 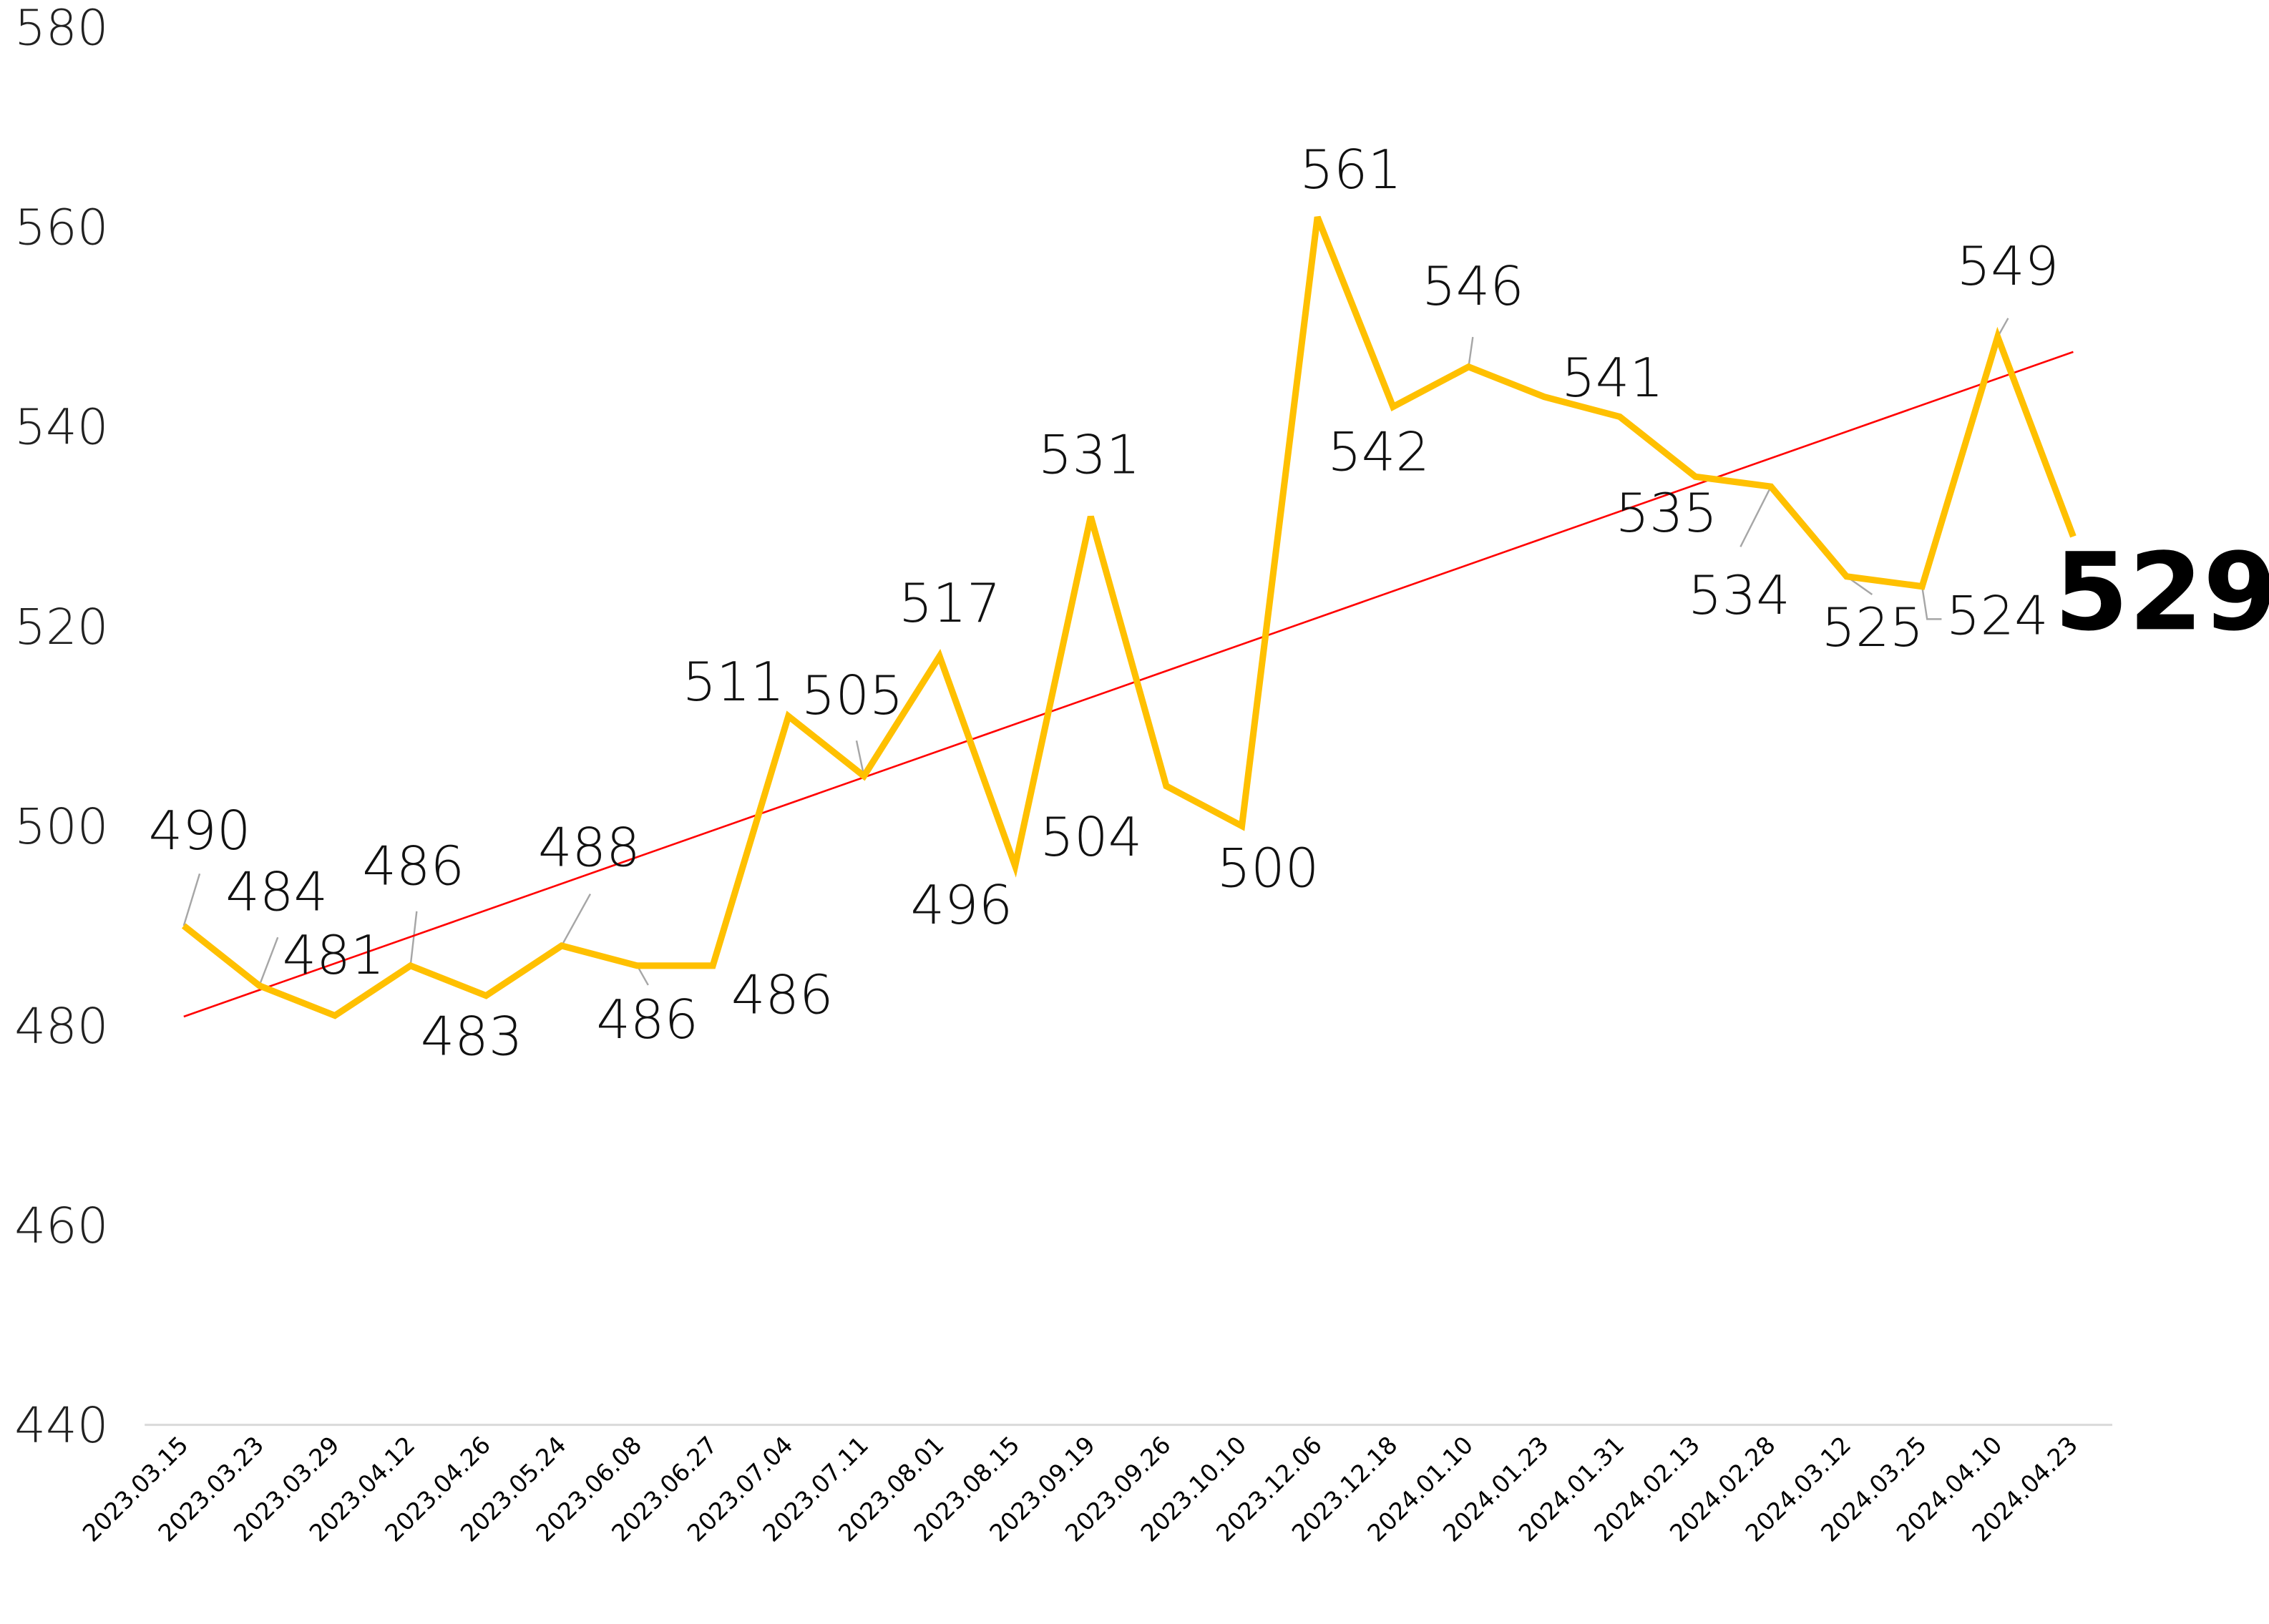 I want to click on y-tick-label: 560, so click(x=61, y=228).